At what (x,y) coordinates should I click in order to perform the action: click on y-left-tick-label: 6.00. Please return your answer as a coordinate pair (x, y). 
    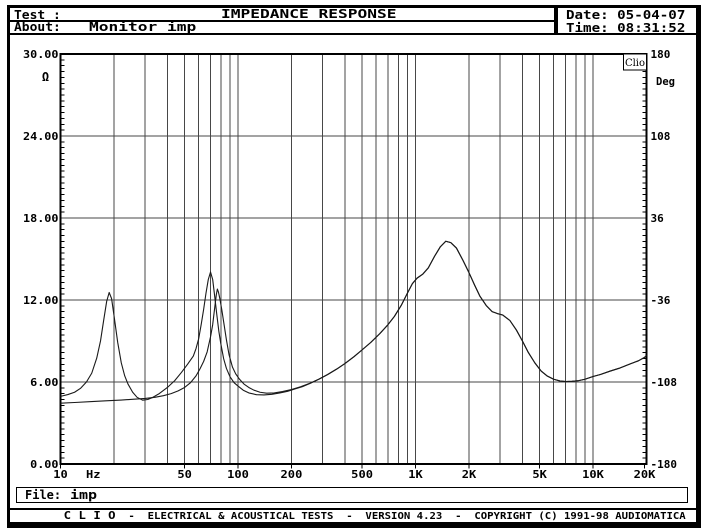
    Looking at the image, I should click on (44, 382).